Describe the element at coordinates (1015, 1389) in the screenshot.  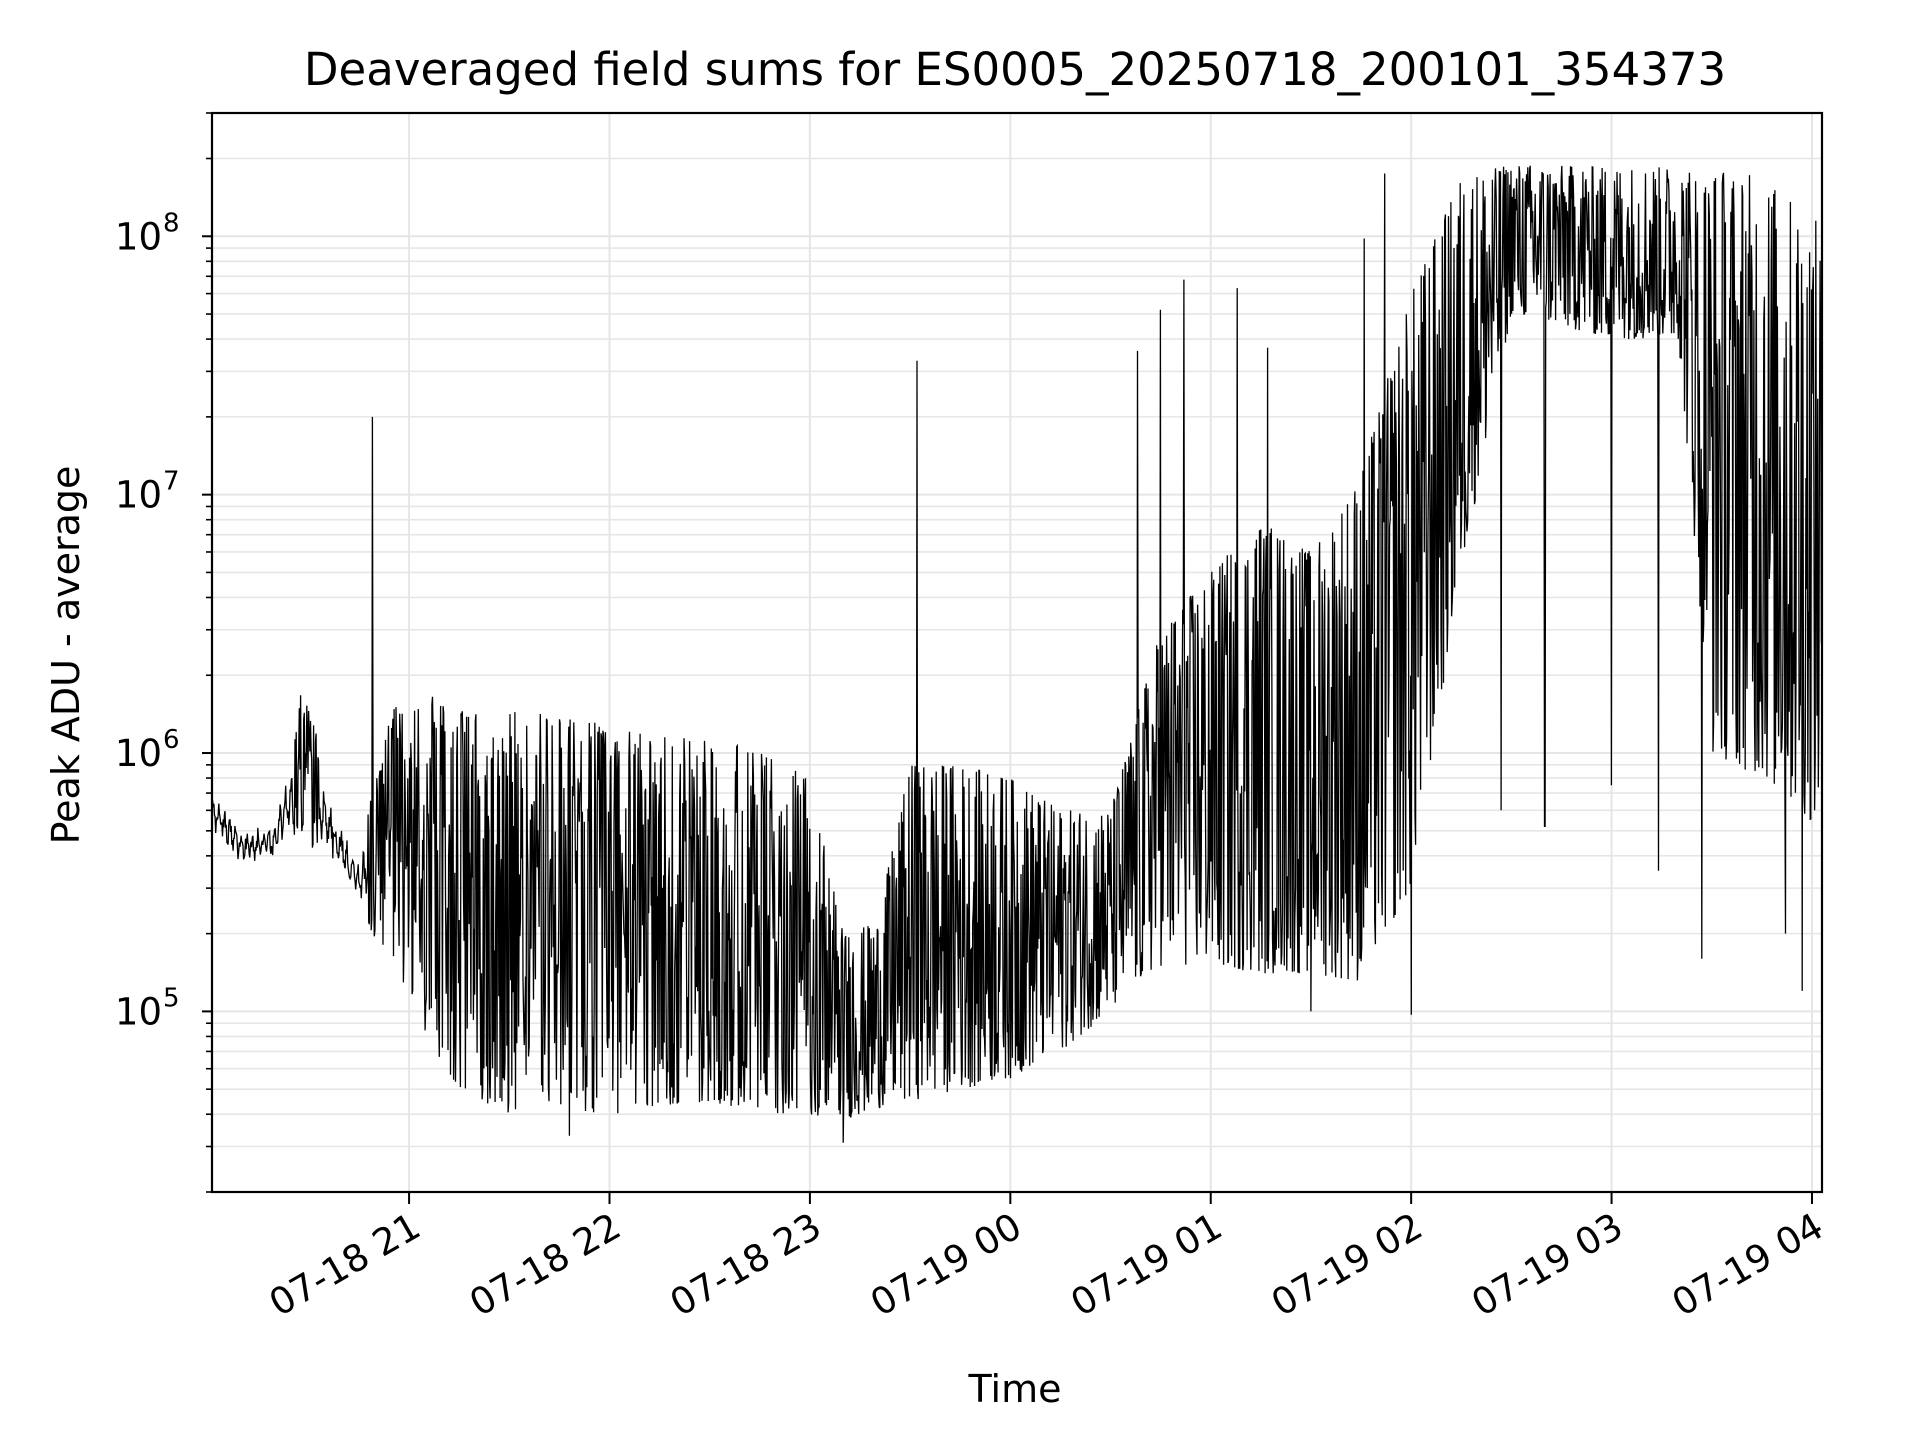
I see `x-axis-label: Time` at that location.